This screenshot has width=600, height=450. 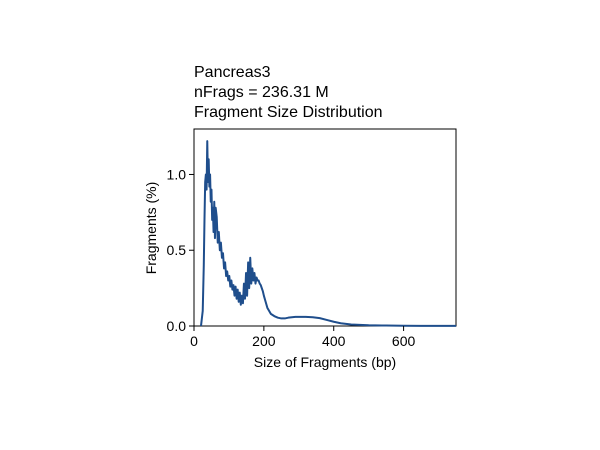 What do you see at coordinates (325, 362) in the screenshot?
I see `x-axis-label: Size of Fragments (bp)` at bounding box center [325, 362].